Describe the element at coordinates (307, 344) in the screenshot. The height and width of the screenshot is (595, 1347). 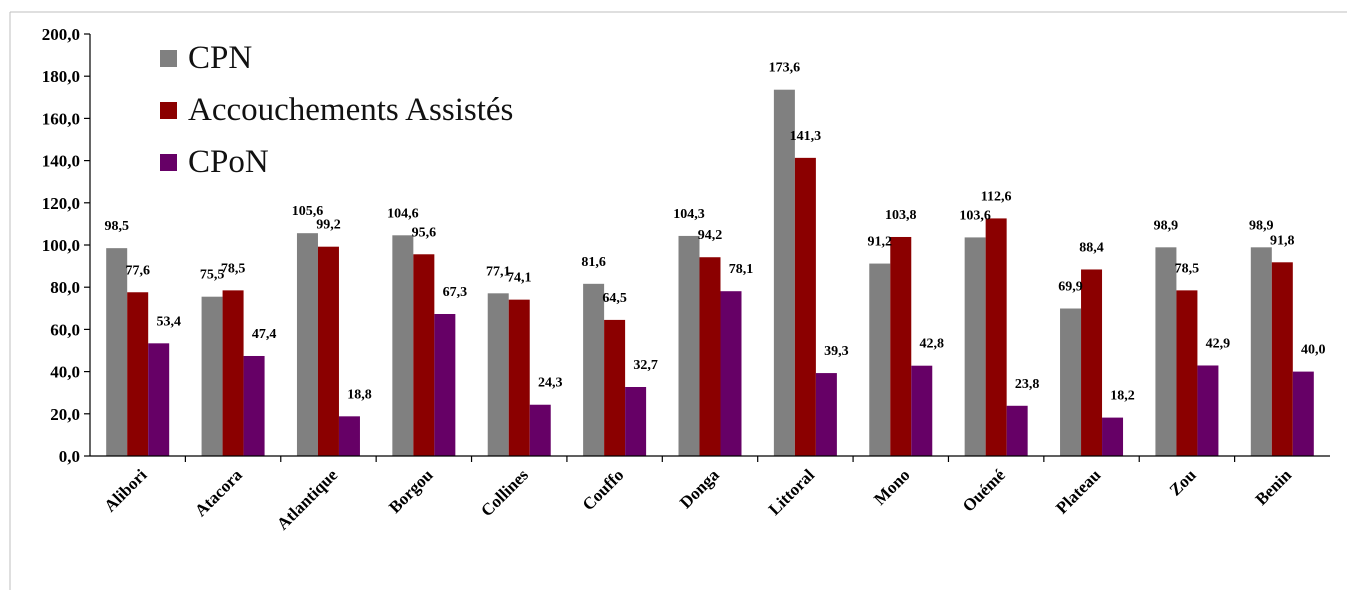
I see `bar-cpn-atlantique` at that location.